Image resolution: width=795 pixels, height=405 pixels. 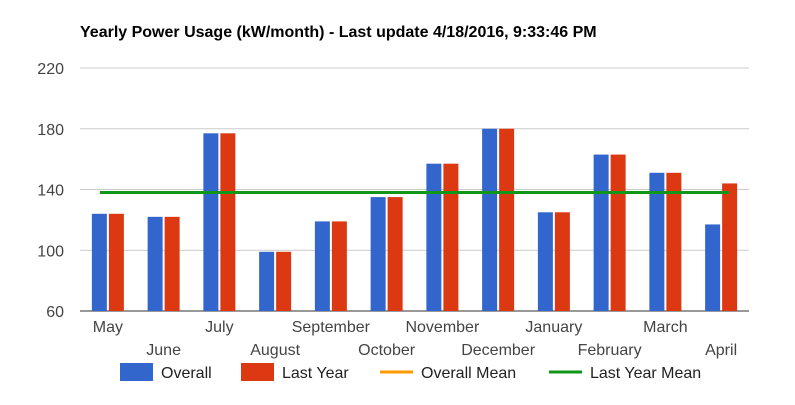 I want to click on bar-last-year-december, so click(x=507, y=219).